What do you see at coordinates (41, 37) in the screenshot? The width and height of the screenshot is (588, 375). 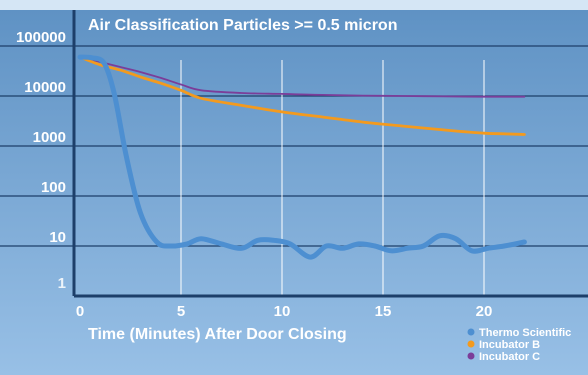 I see `y-tick-label: 100000` at bounding box center [41, 37].